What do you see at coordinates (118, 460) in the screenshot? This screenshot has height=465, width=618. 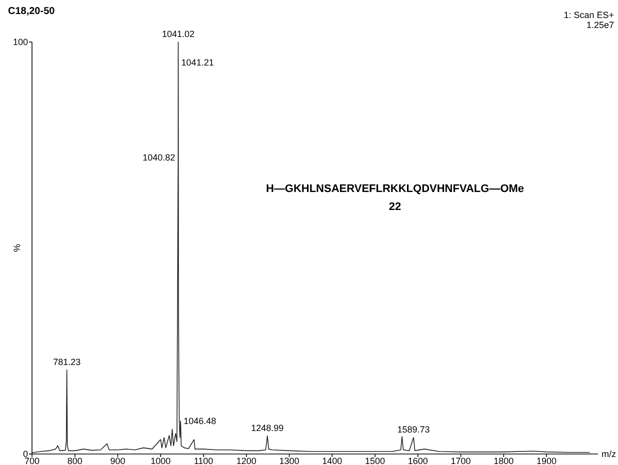 I see `x-tick-label: 900` at bounding box center [118, 460].